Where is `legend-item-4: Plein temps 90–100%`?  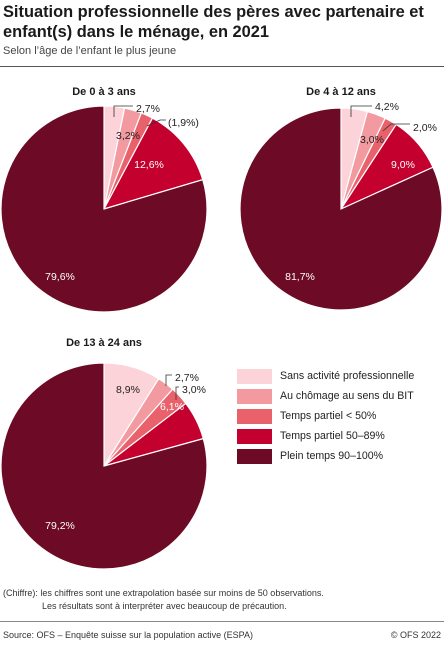
legend-item-4: Plein temps 90–100% is located at coordinates (325, 456).